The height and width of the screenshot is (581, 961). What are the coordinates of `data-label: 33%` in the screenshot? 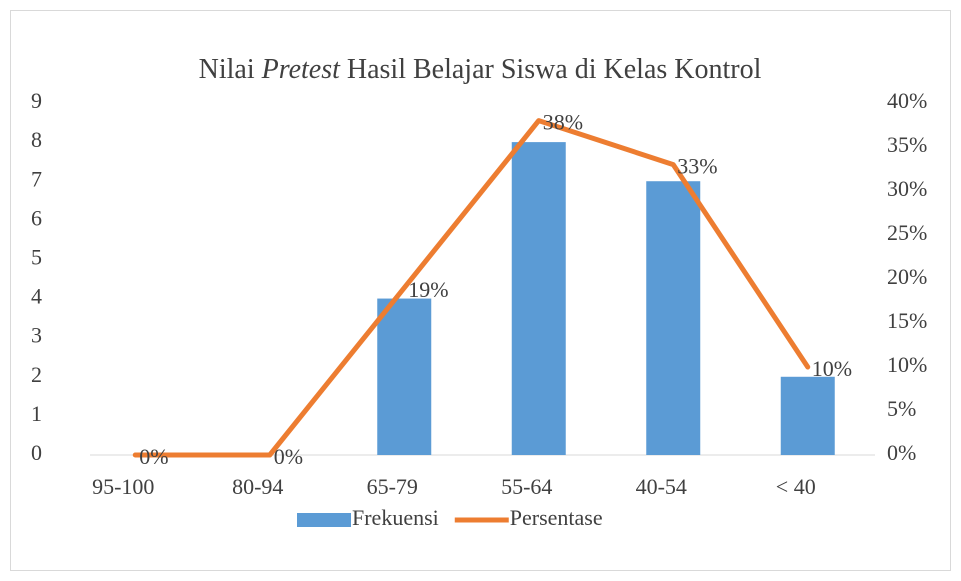 It's located at (697, 166).